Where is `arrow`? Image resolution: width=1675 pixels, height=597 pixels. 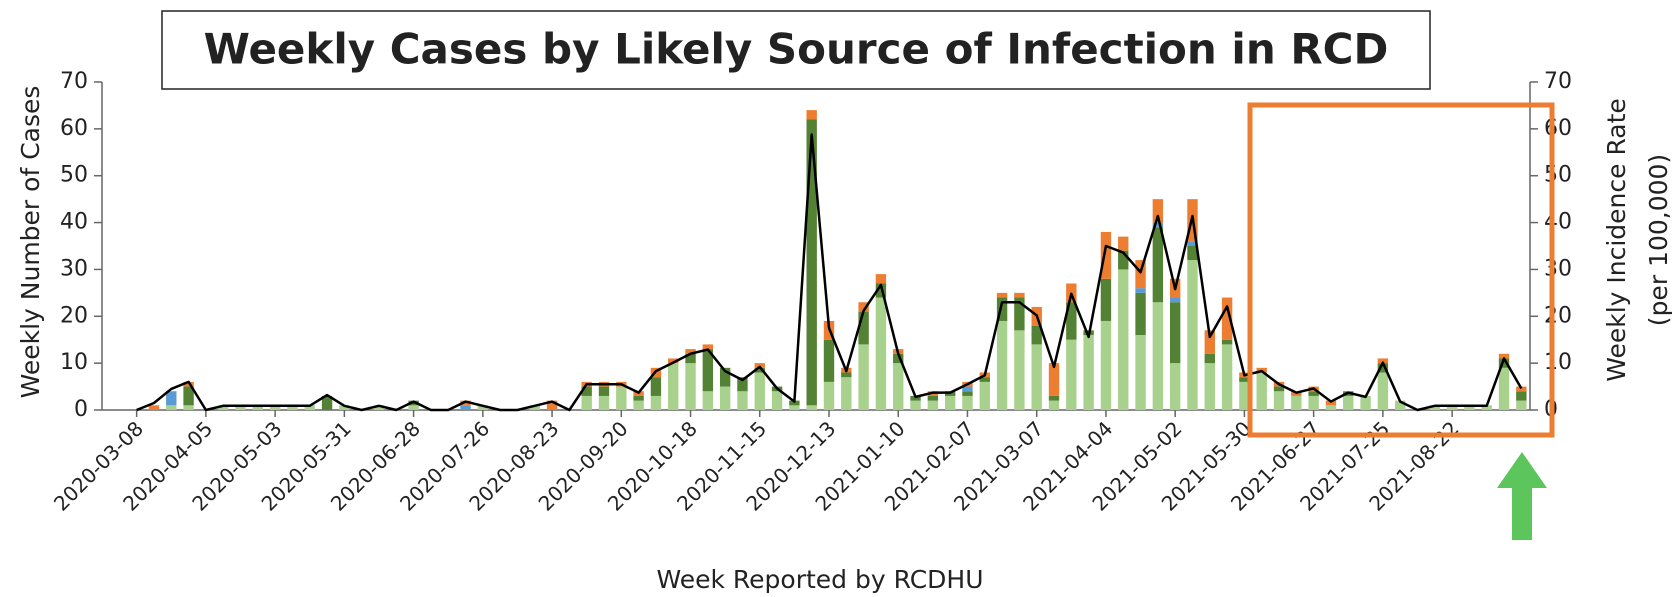 arrow is located at coordinates (1522, 496).